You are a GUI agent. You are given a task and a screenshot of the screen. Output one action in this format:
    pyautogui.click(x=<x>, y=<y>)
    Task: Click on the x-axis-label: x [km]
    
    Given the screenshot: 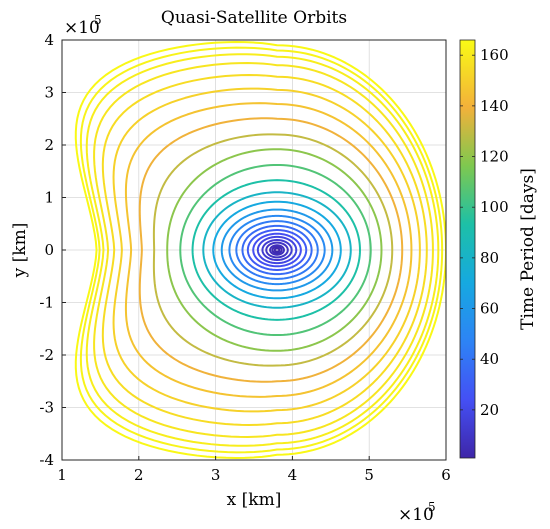 What is the action you would take?
    pyautogui.click(x=254, y=500)
    